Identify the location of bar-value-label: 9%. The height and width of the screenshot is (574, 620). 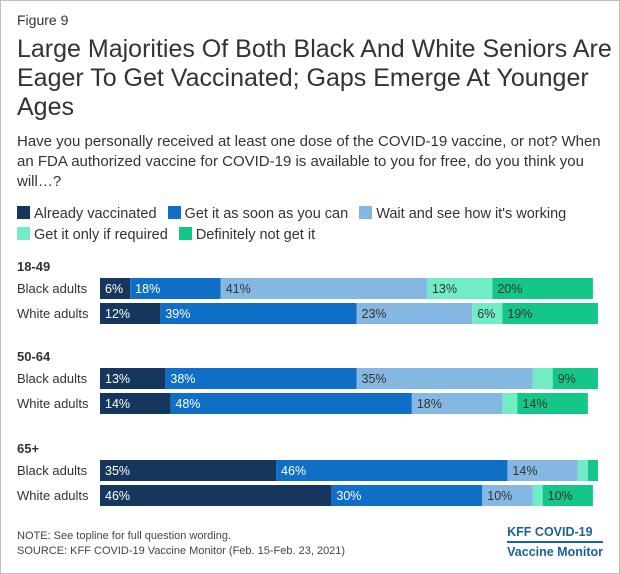
(567, 379).